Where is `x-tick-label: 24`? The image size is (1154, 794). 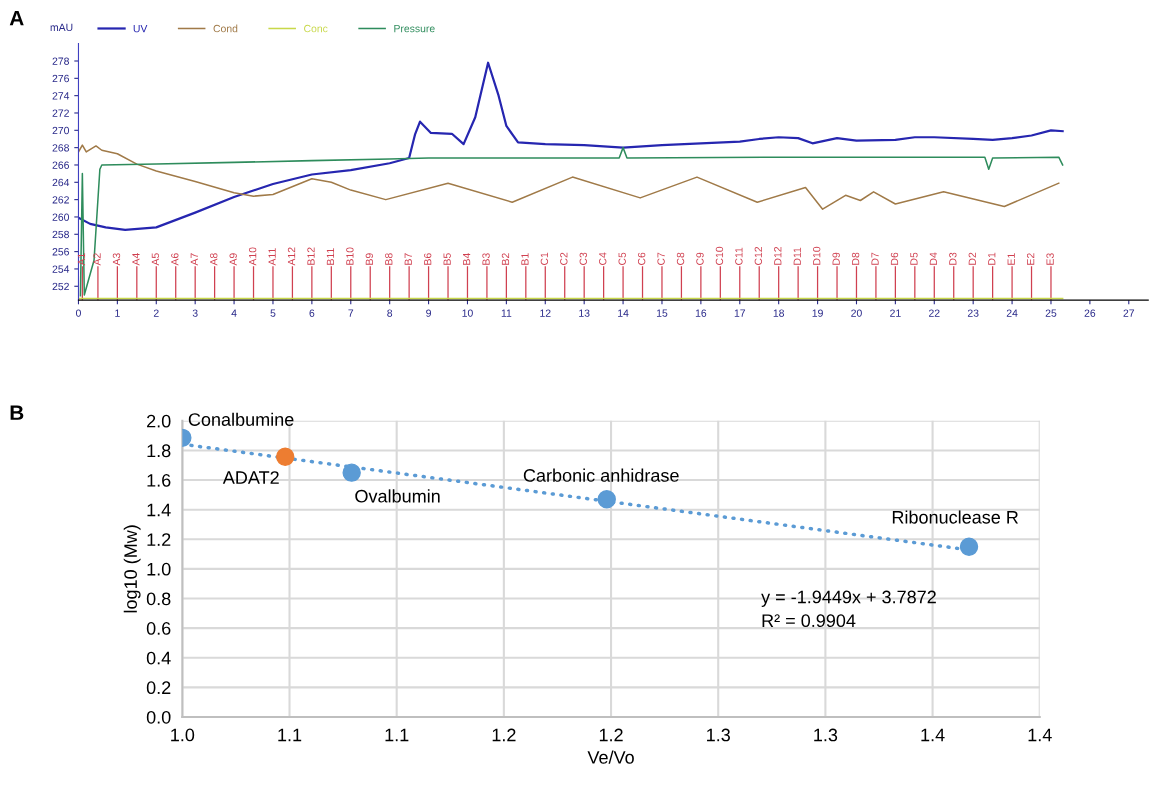
x-tick-label: 24 is located at coordinates (1012, 313).